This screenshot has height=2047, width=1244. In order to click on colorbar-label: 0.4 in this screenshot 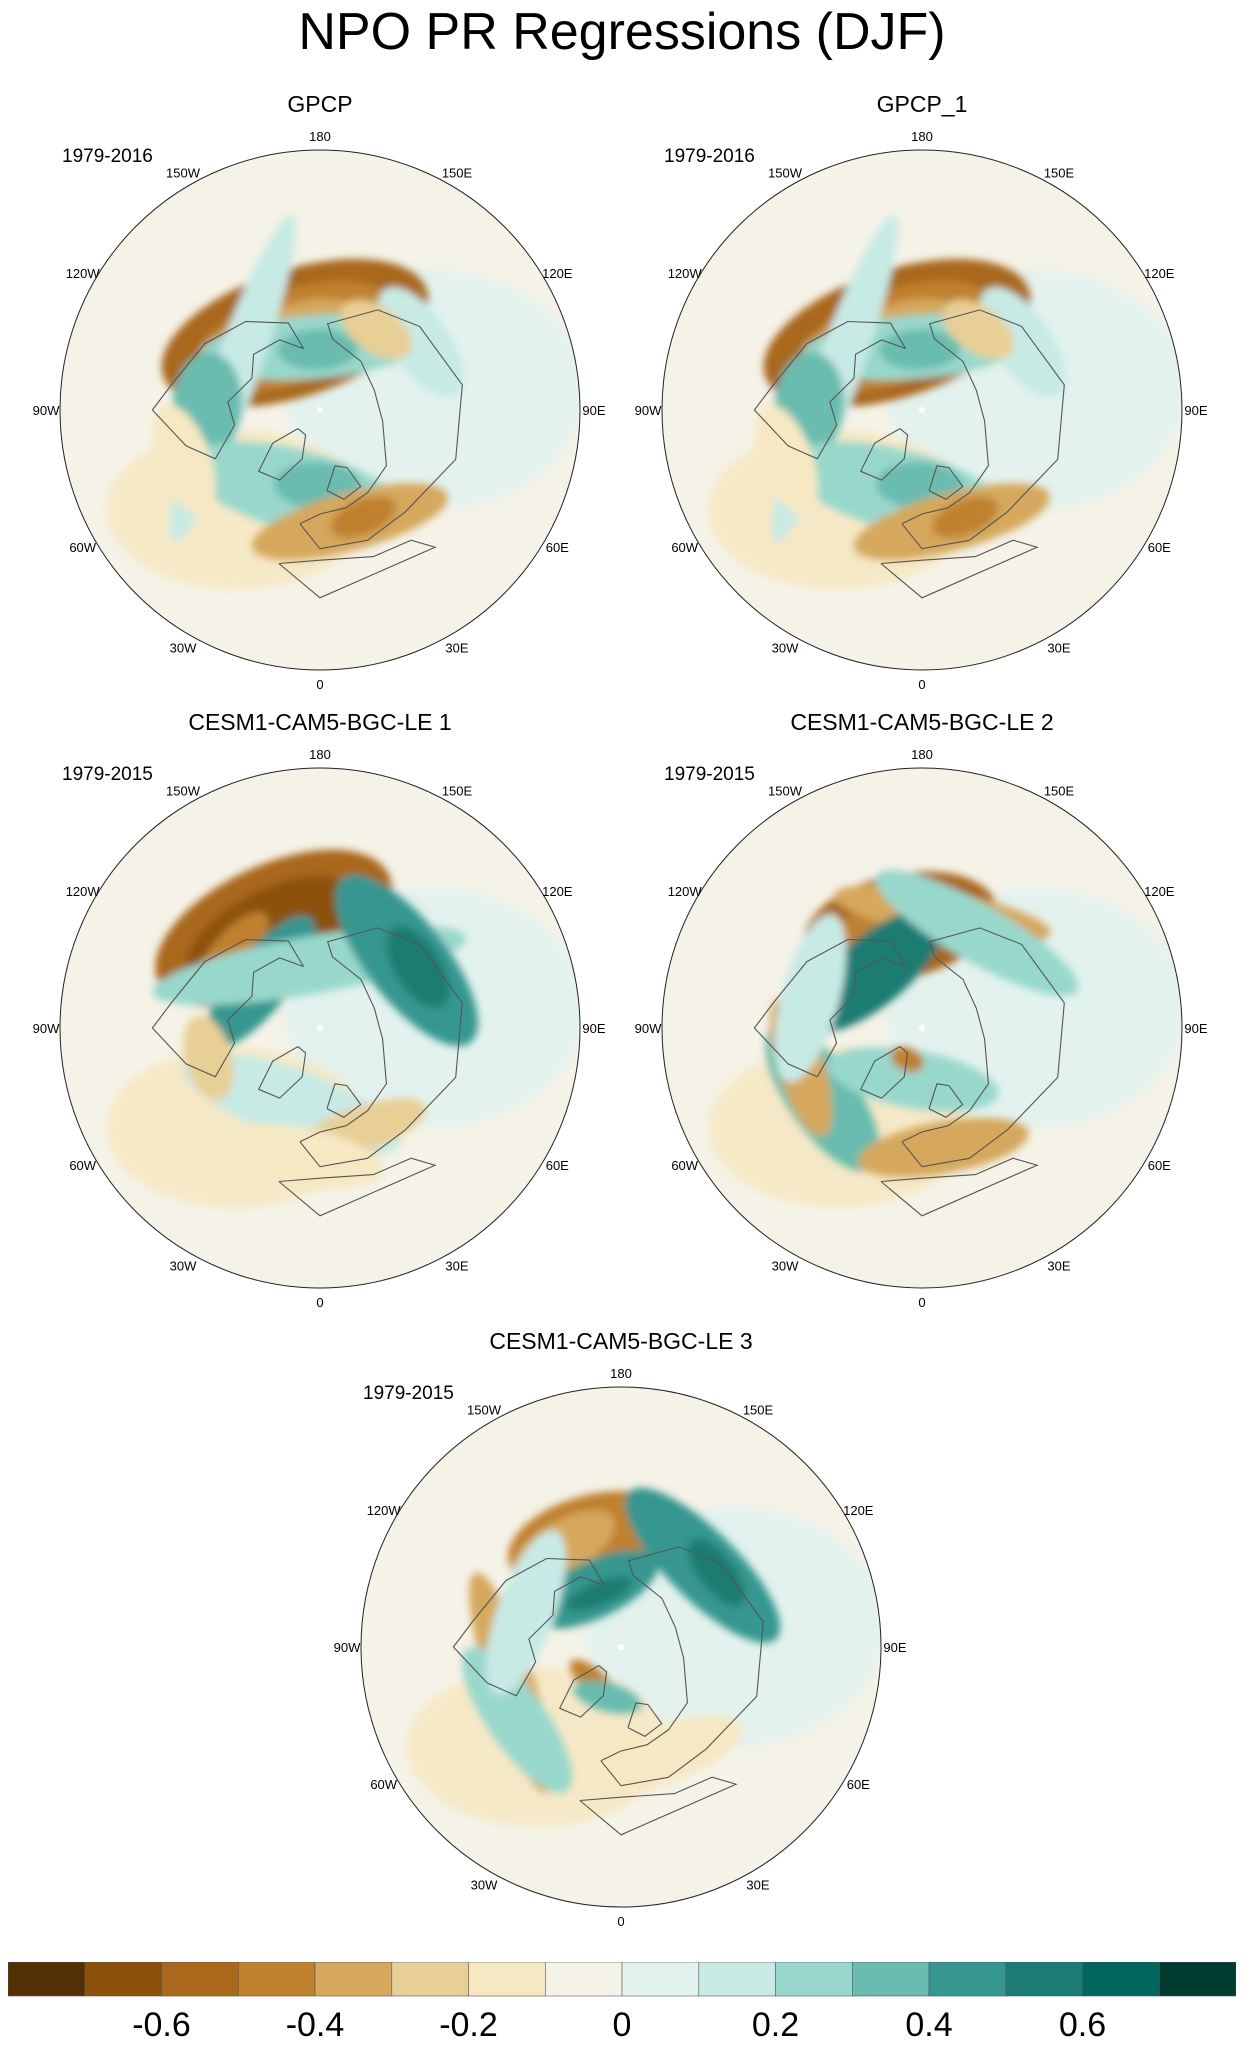, I will do `click(928, 2024)`.